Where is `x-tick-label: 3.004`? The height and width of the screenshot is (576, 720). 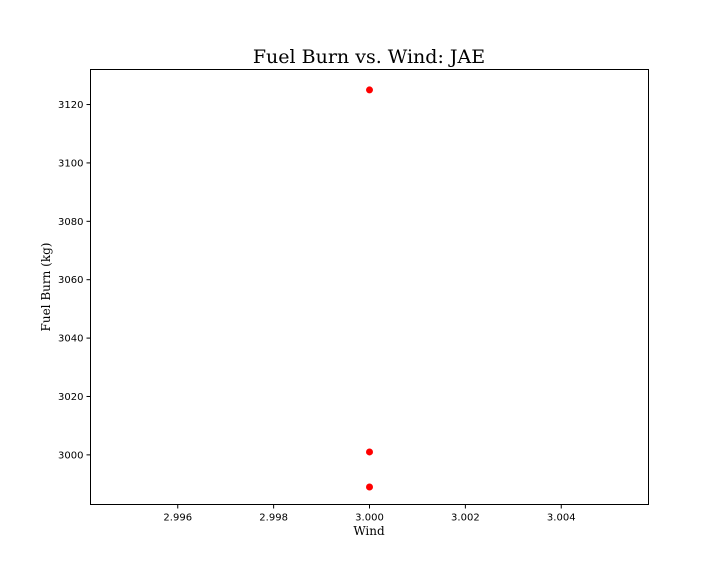
x-tick-label: 3.004 is located at coordinates (561, 518).